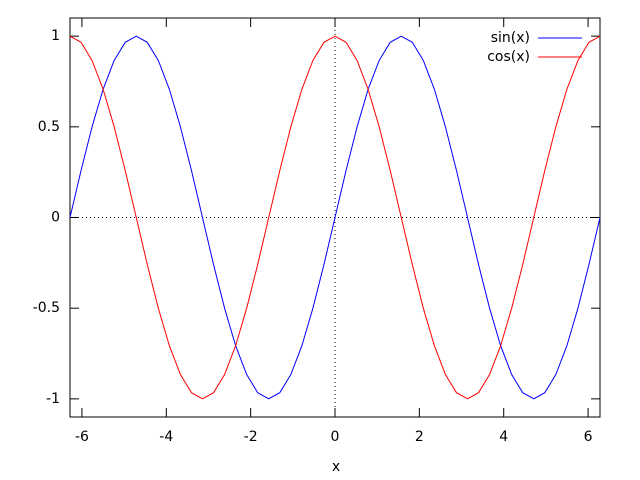 The width and height of the screenshot is (640, 480). I want to click on x-tick-label: -4, so click(166, 437).